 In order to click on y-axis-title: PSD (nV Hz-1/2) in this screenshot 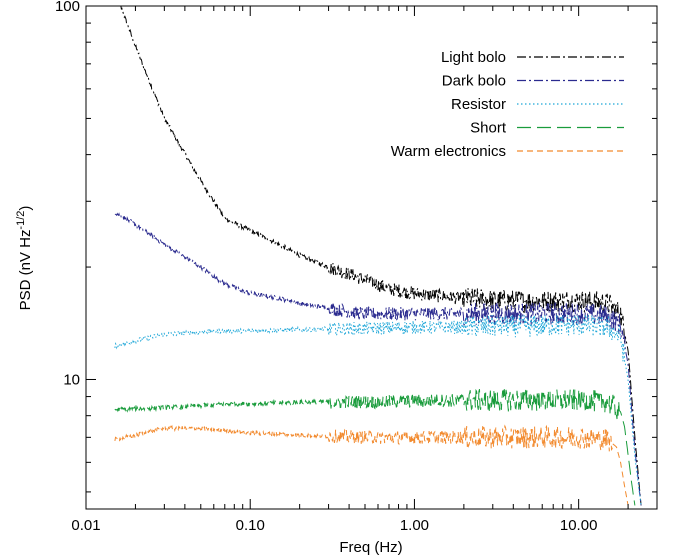, I will do `click(24, 258)`.